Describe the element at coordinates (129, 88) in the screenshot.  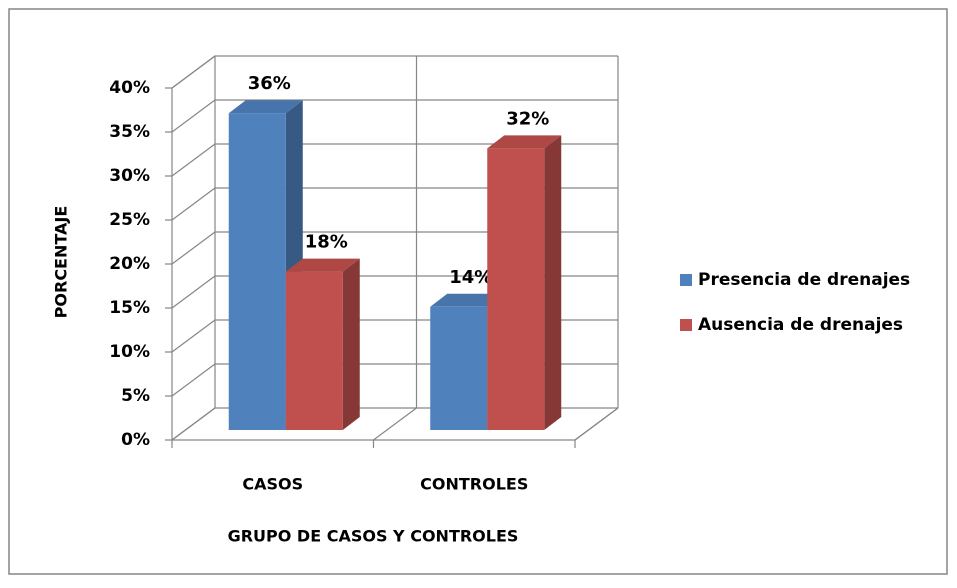
I see `y-tick-label: 40%` at that location.